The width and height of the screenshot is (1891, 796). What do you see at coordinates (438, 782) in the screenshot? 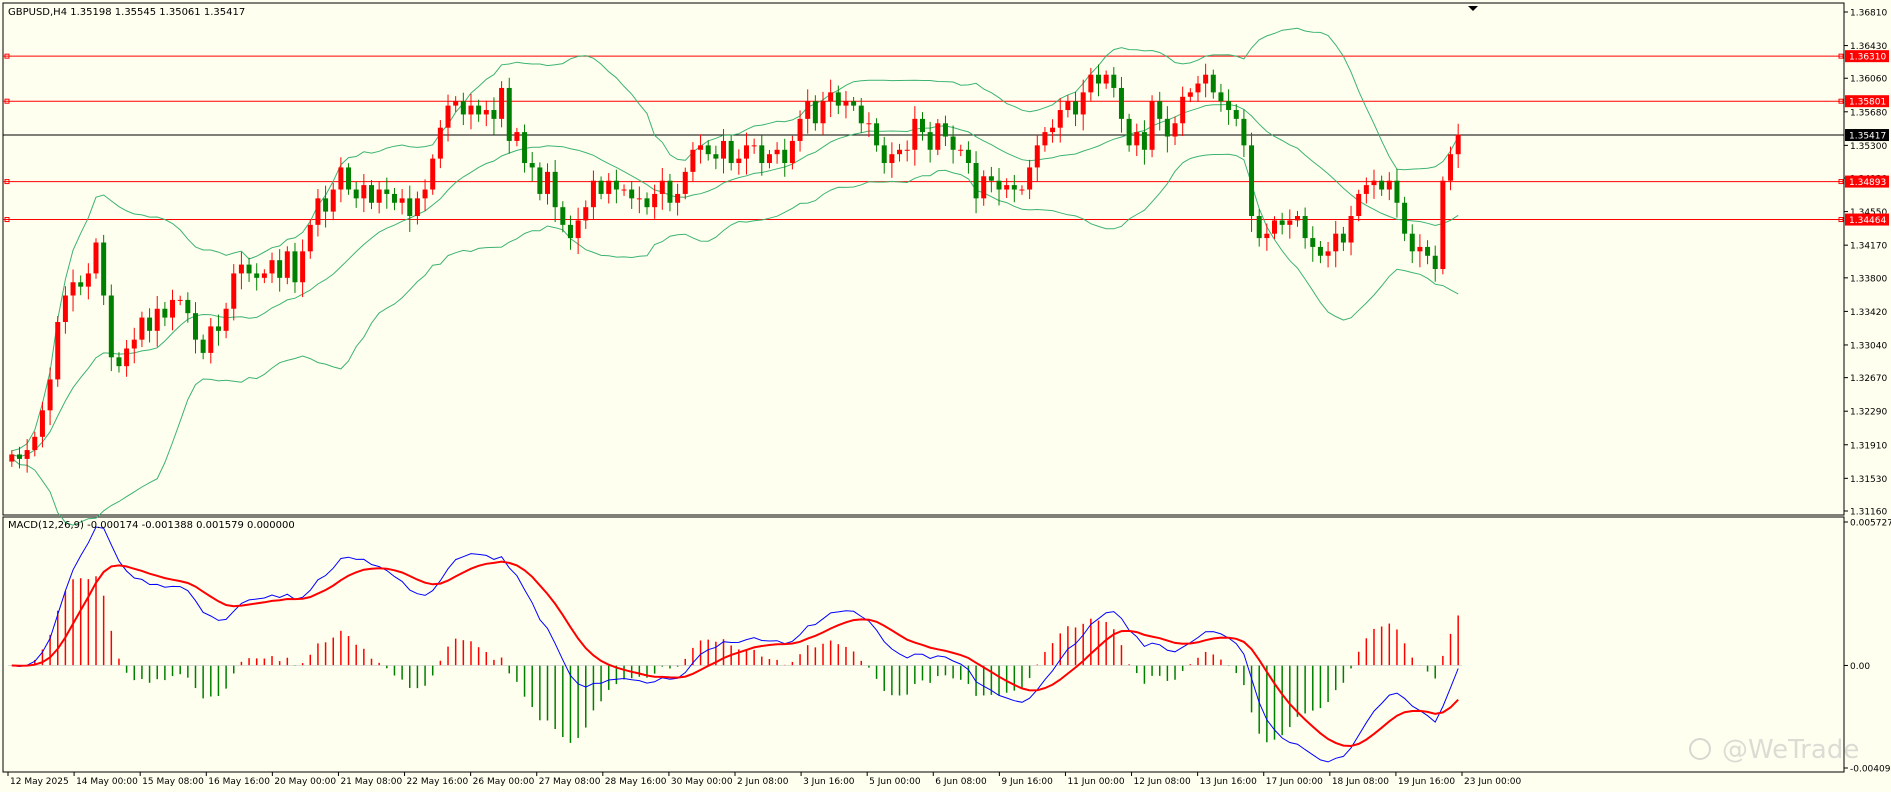
I see `time-tick-label: 22 May 16:00` at bounding box center [438, 782].